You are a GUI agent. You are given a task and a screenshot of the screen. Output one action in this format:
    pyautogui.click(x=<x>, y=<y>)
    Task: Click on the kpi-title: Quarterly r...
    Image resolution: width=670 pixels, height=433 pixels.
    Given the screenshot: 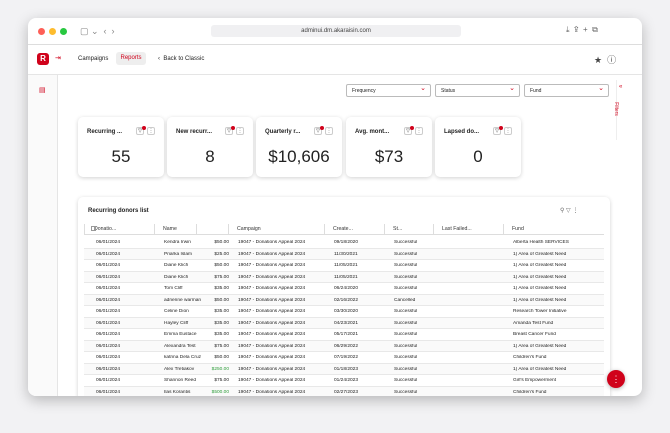 What is the action you would take?
    pyautogui.click(x=283, y=132)
    